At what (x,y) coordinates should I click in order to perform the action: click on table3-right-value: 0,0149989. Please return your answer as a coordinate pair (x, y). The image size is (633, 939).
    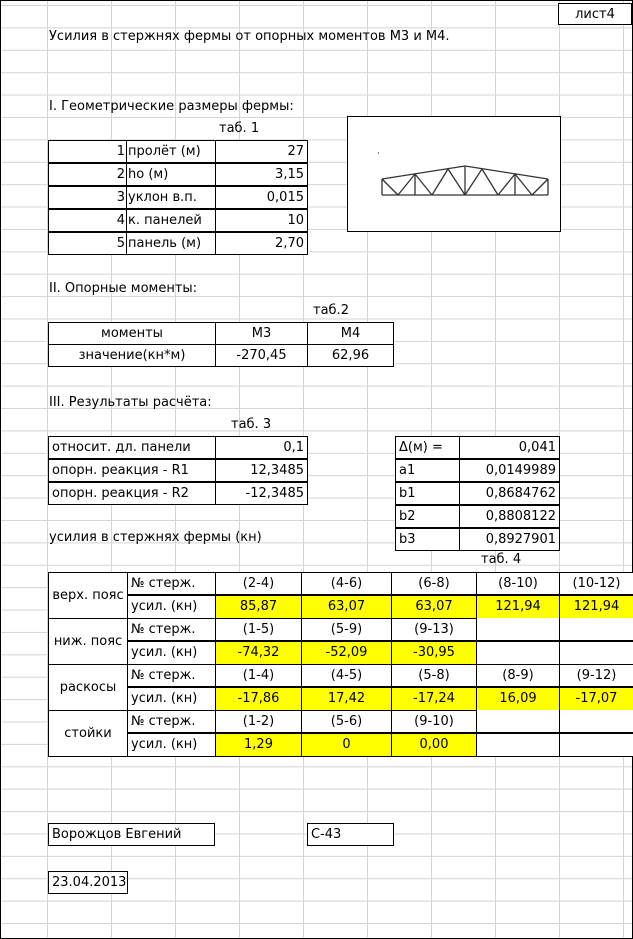
    Looking at the image, I should click on (509, 470).